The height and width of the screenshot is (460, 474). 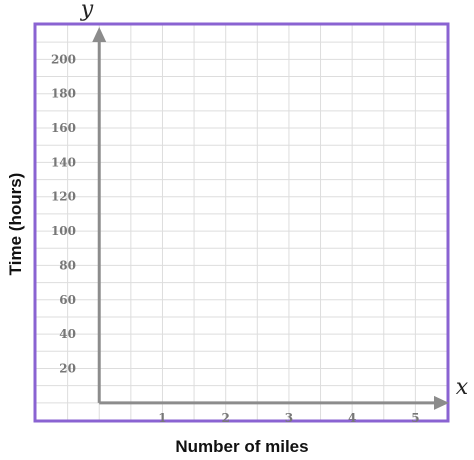 I want to click on y-tick-label: 100, so click(x=63, y=231).